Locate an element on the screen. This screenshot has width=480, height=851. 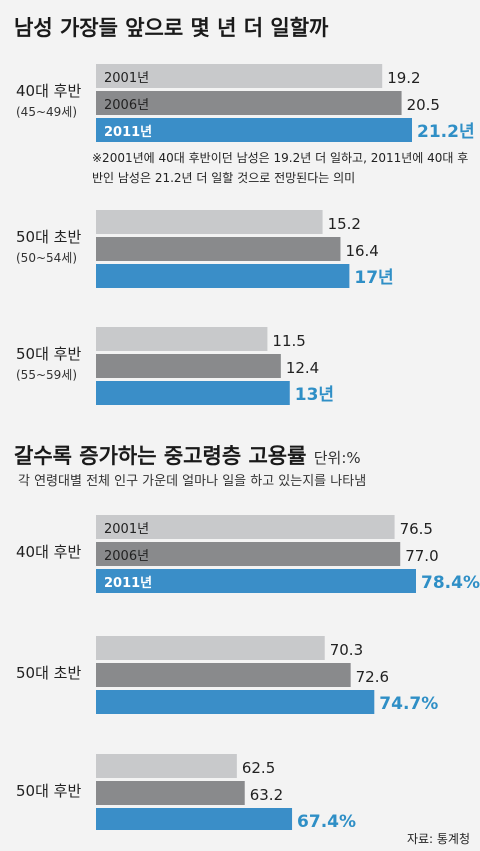
chart1-title: 남성 가장들 앞으로 몇 년 더 일할까 is located at coordinates (171, 28).